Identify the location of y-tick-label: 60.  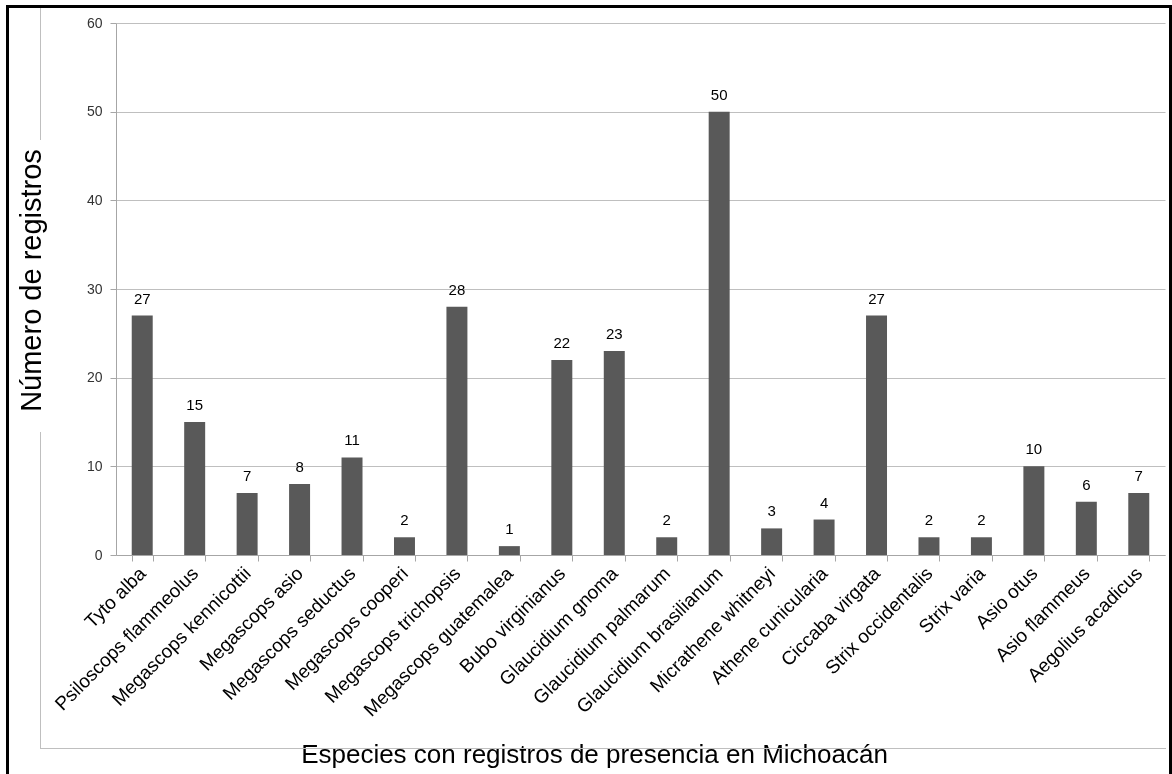
(94, 22).